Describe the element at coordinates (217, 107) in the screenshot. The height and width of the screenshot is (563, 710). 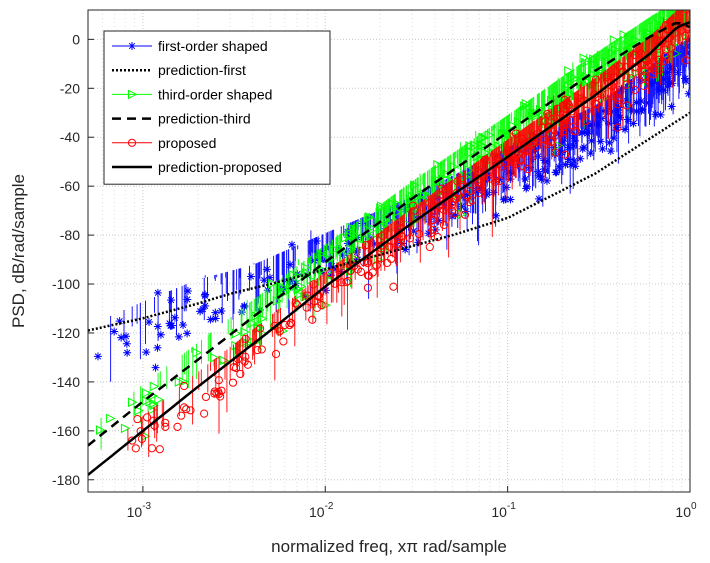
I see `legend-box` at that location.